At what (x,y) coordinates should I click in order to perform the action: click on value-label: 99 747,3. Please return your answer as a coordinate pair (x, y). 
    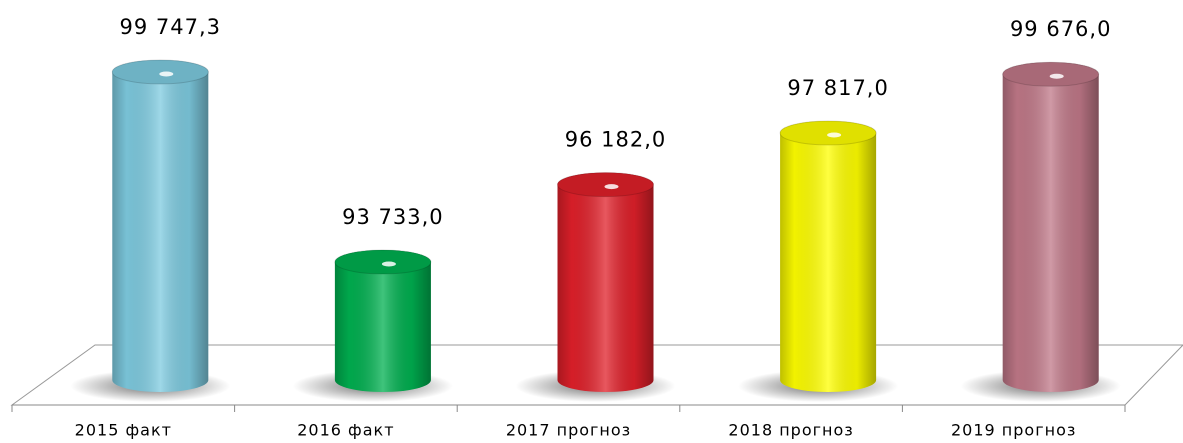
    Looking at the image, I should click on (171, 27).